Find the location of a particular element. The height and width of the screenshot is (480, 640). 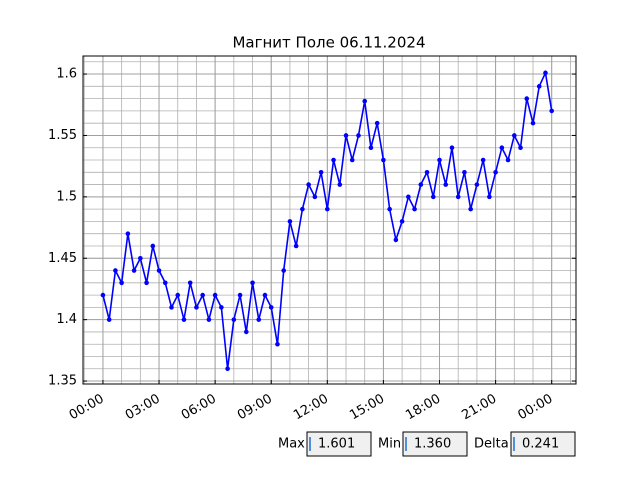

stat-value: 0.241 is located at coordinates (540, 444).